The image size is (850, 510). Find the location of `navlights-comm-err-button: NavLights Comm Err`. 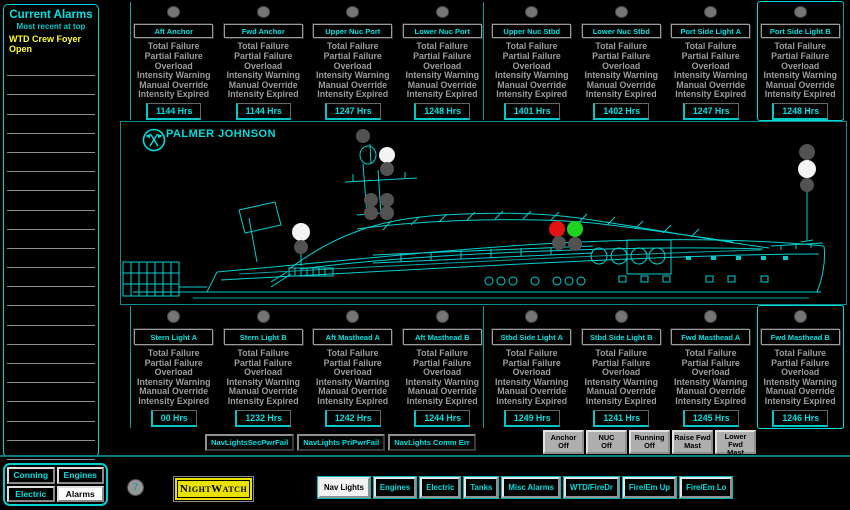

navlights-comm-err-button: NavLights Comm Err is located at coordinates (432, 442).